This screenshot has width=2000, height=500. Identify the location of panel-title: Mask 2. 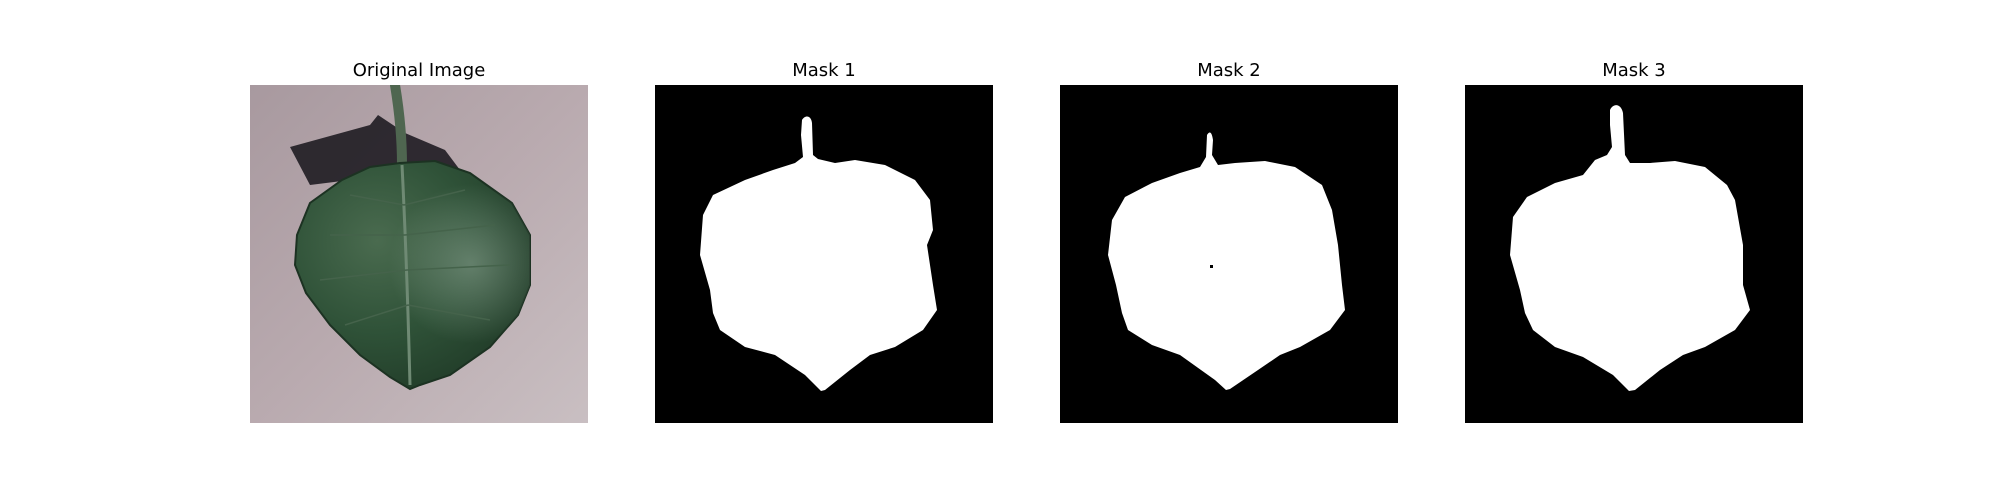
(1229, 70).